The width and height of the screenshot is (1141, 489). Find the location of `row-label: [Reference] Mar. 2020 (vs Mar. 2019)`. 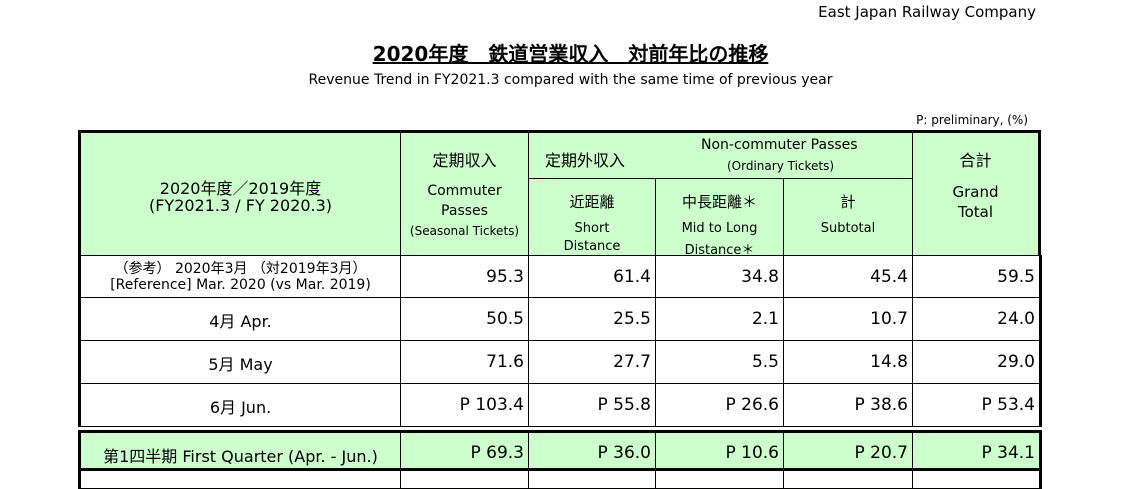

row-label: [Reference] Mar. 2020 (vs Mar. 2019) is located at coordinates (240, 285).